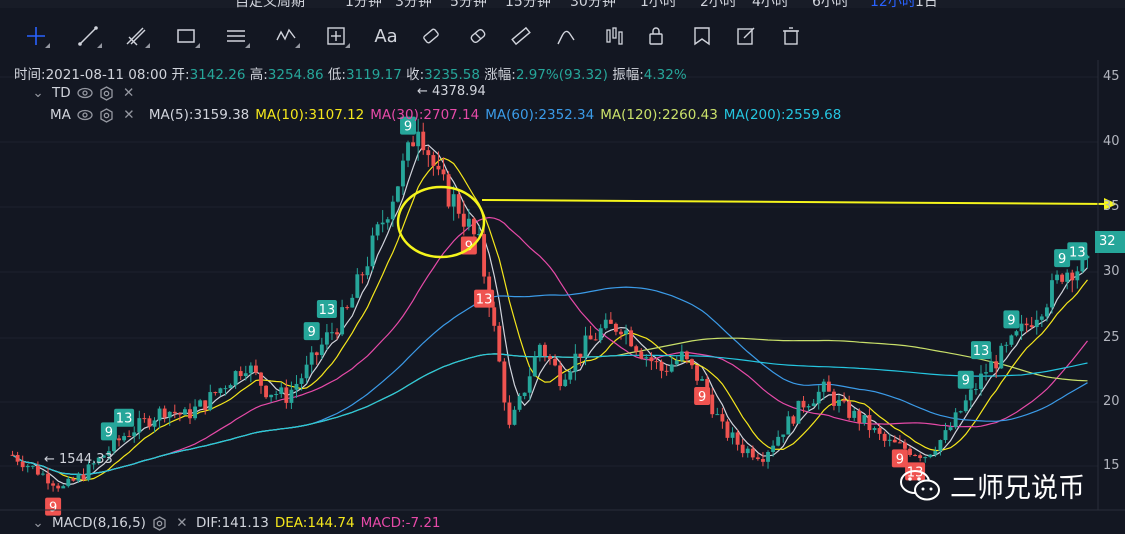  I want to click on svg-text: 9, so click(1011, 320).